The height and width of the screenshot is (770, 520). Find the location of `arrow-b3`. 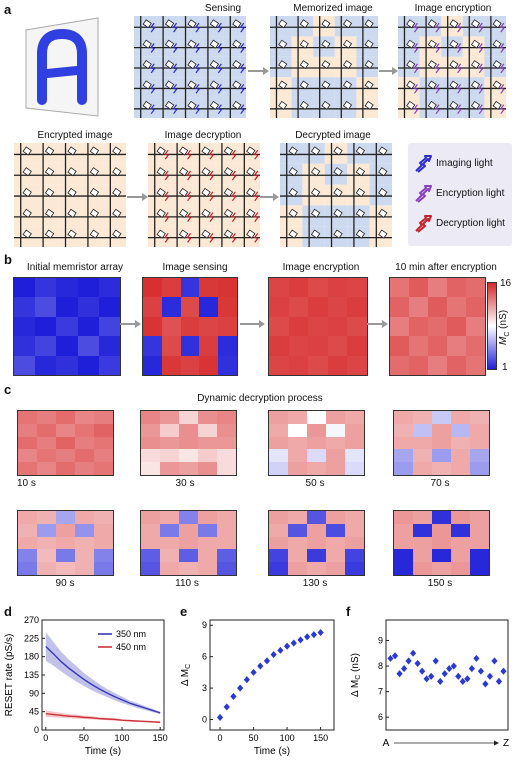

arrow-b3 is located at coordinates (377, 324).